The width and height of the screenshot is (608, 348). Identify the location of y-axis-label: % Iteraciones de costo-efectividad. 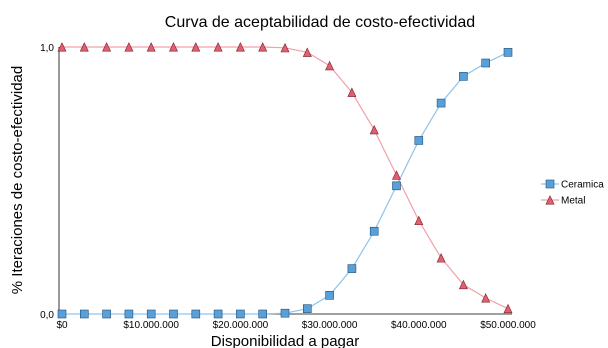
(17, 180).